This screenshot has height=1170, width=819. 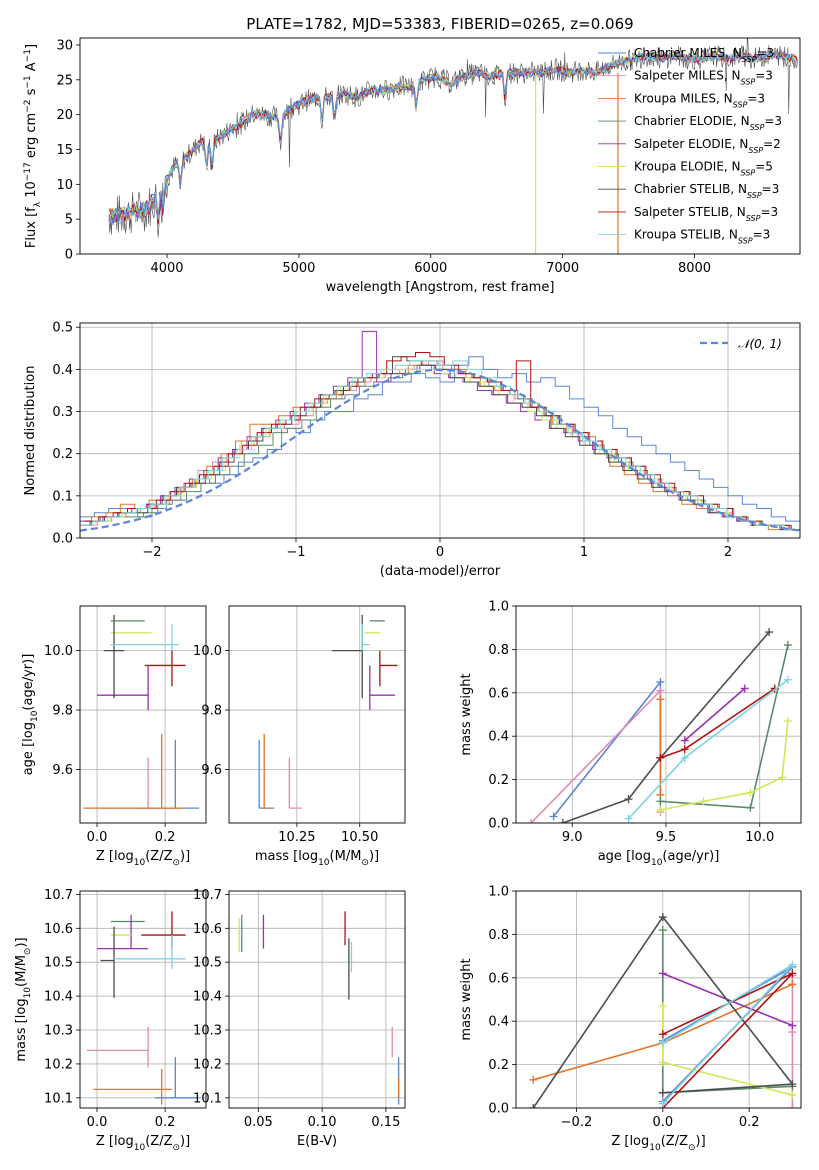 I want to click on errorbar-salpeter-stelib, so click(x=388, y=668).